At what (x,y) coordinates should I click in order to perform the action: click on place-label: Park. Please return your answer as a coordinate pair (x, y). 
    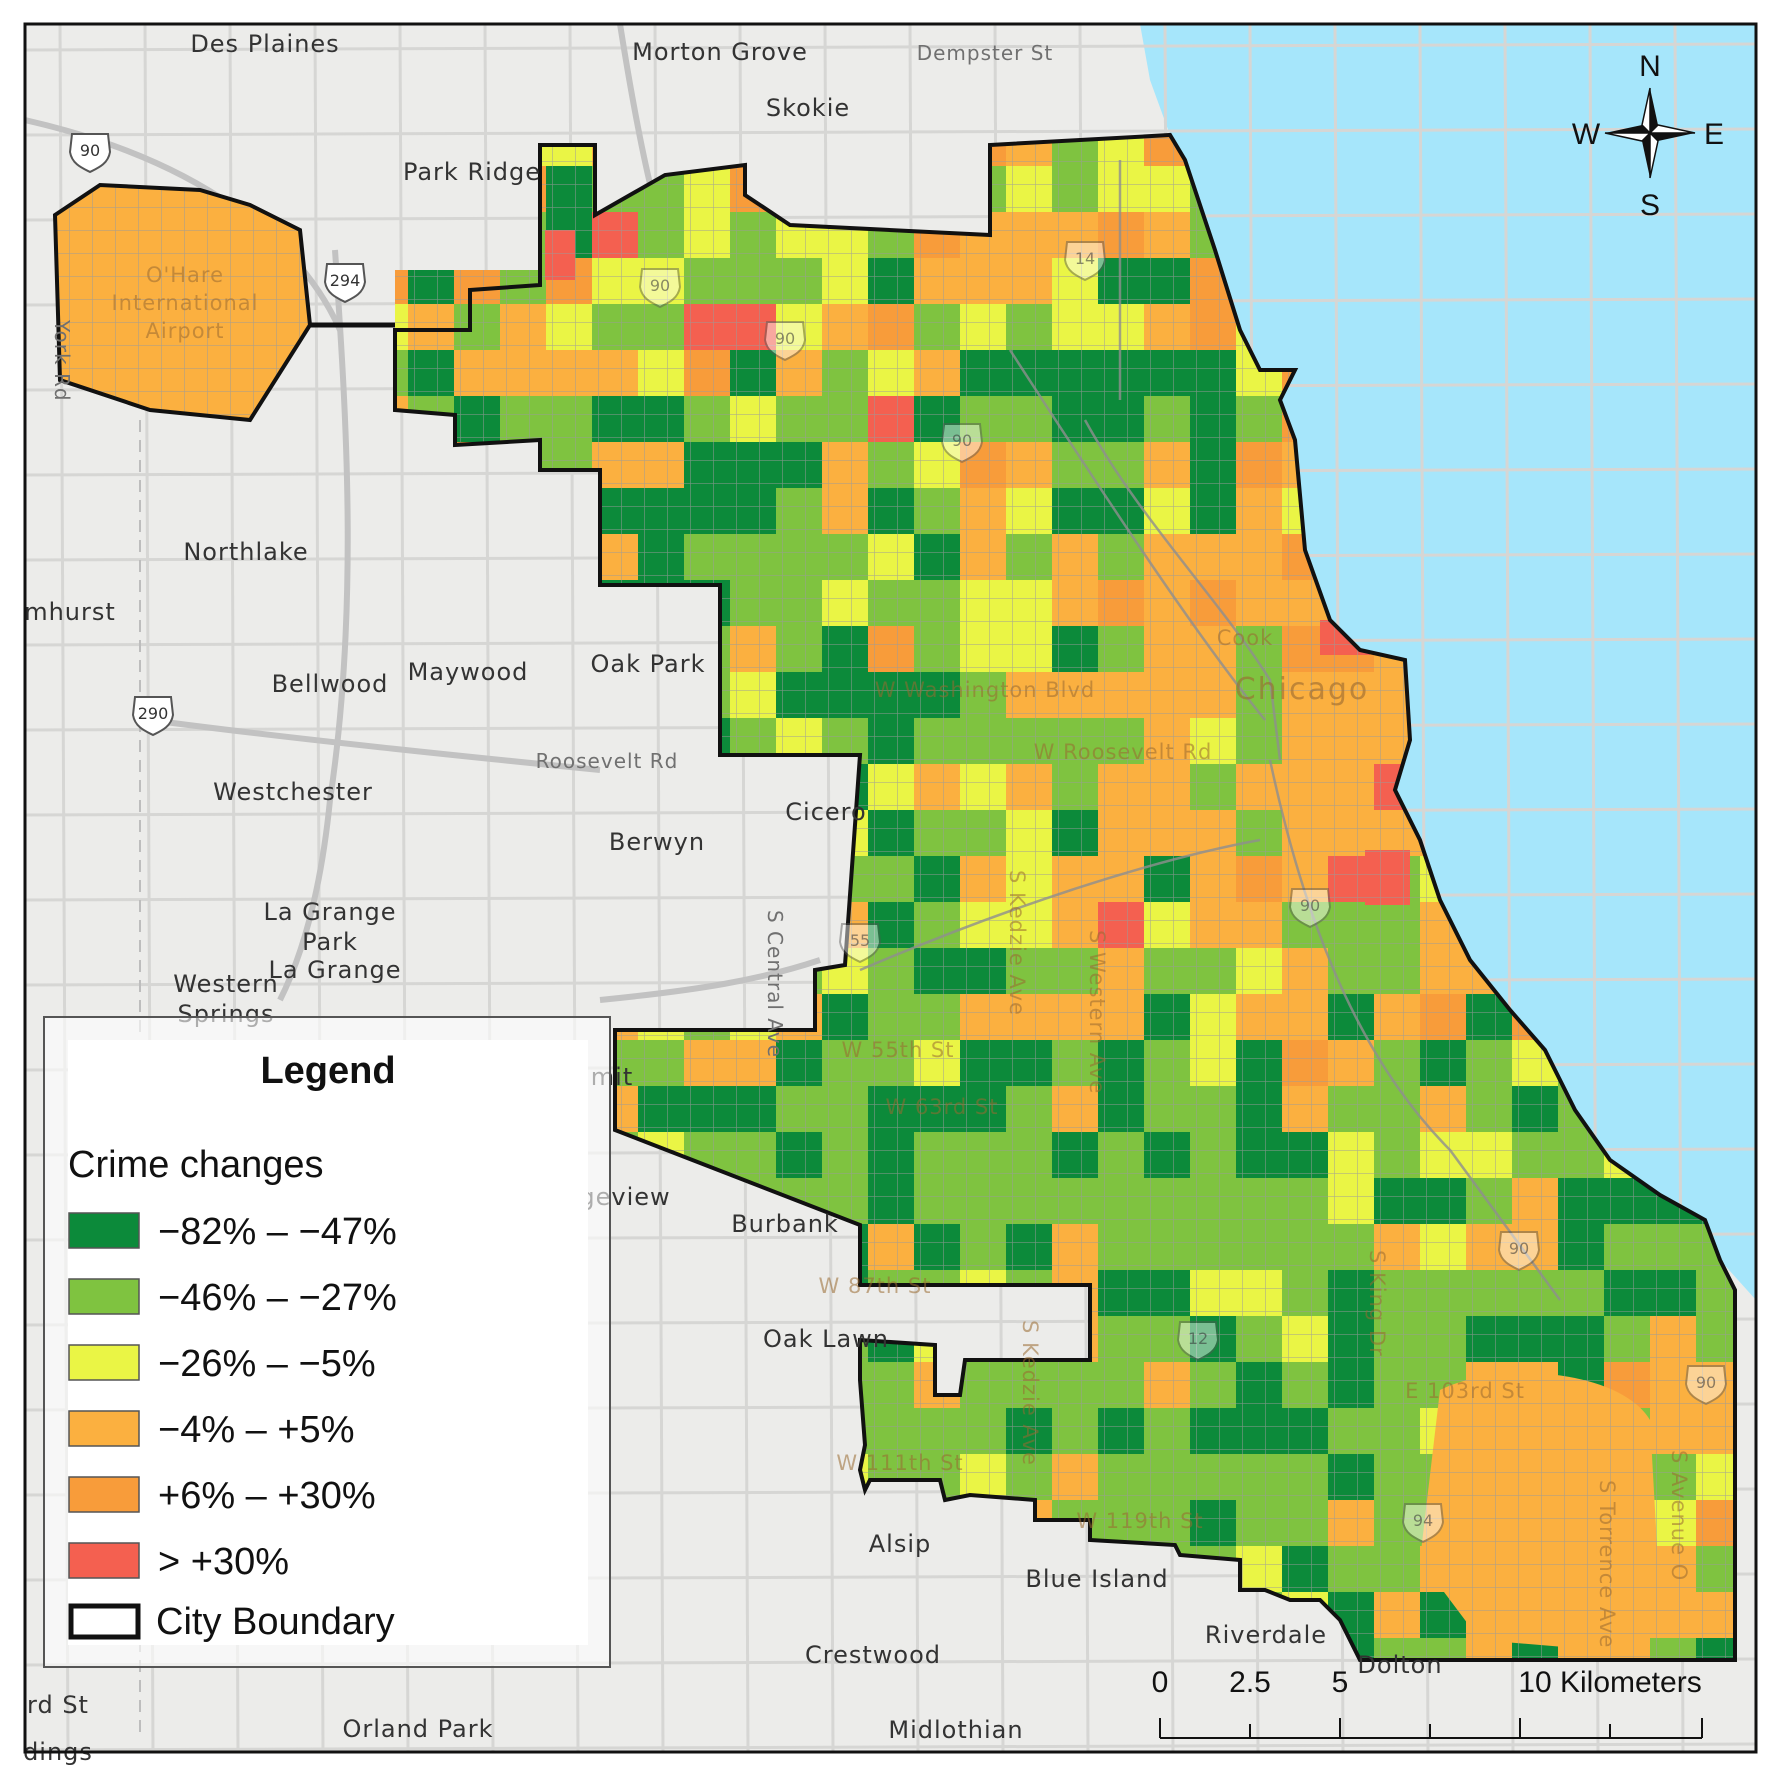
    Looking at the image, I should click on (330, 942).